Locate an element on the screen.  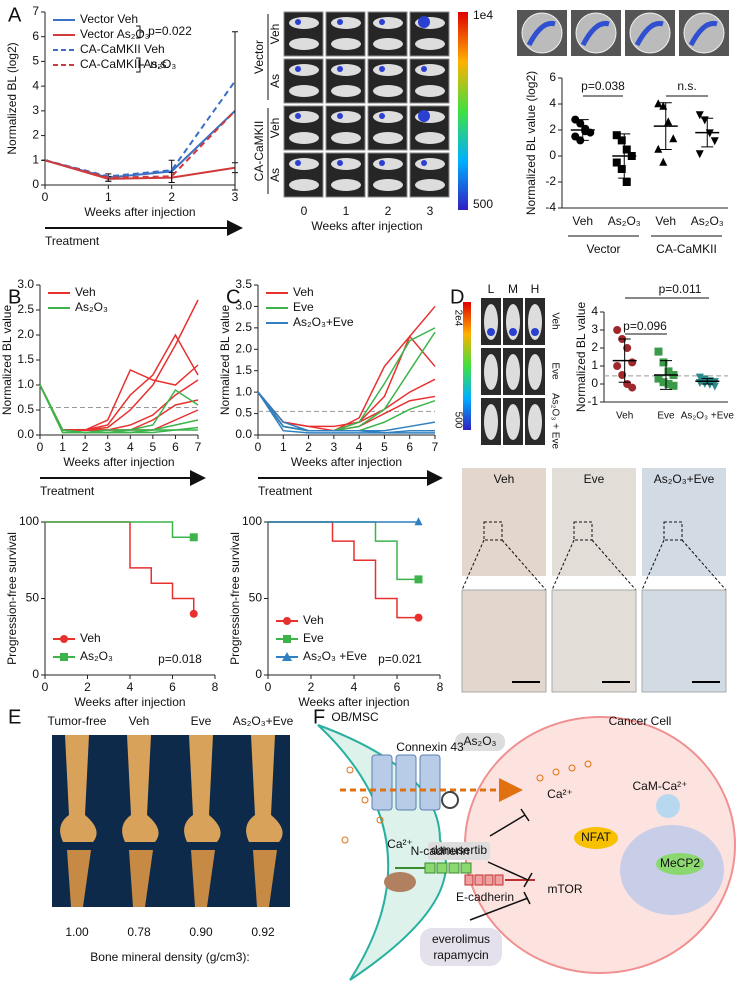
annotation: n.s. is located at coordinates (159, 64).